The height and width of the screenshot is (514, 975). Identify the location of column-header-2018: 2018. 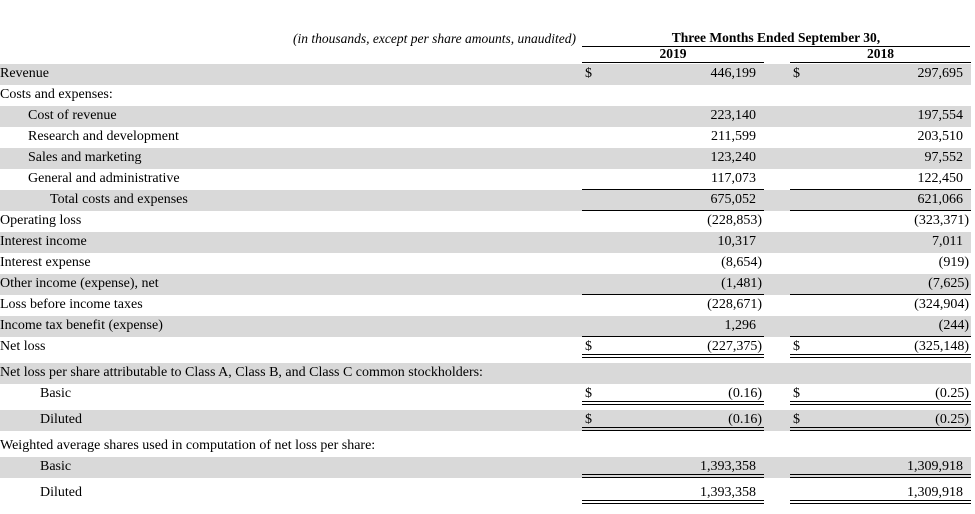
(880, 54).